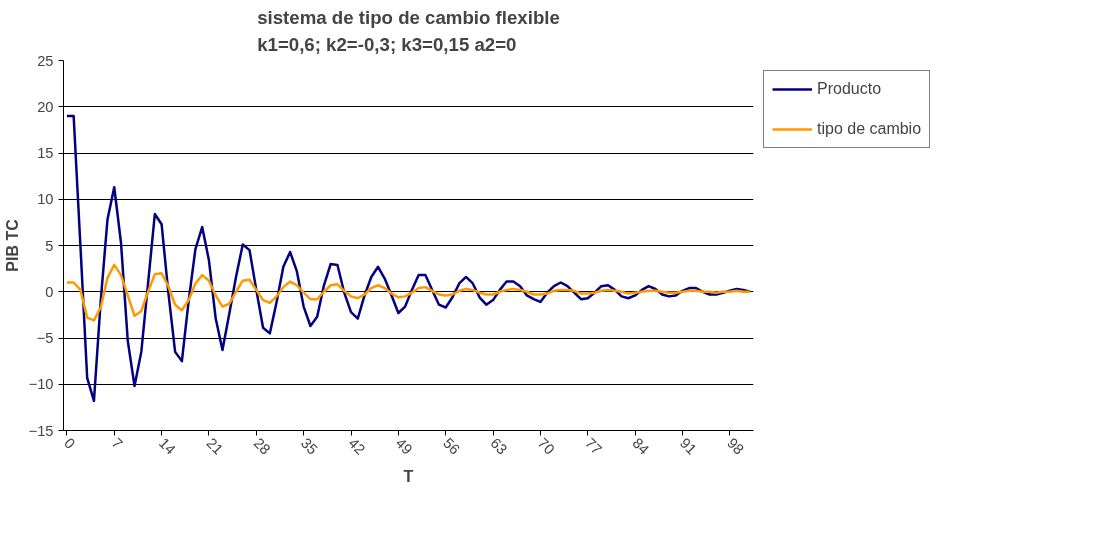 Image resolution: width=1094 pixels, height=546 pixels. What do you see at coordinates (451, 446) in the screenshot?
I see `x-tick-label: 56` at bounding box center [451, 446].